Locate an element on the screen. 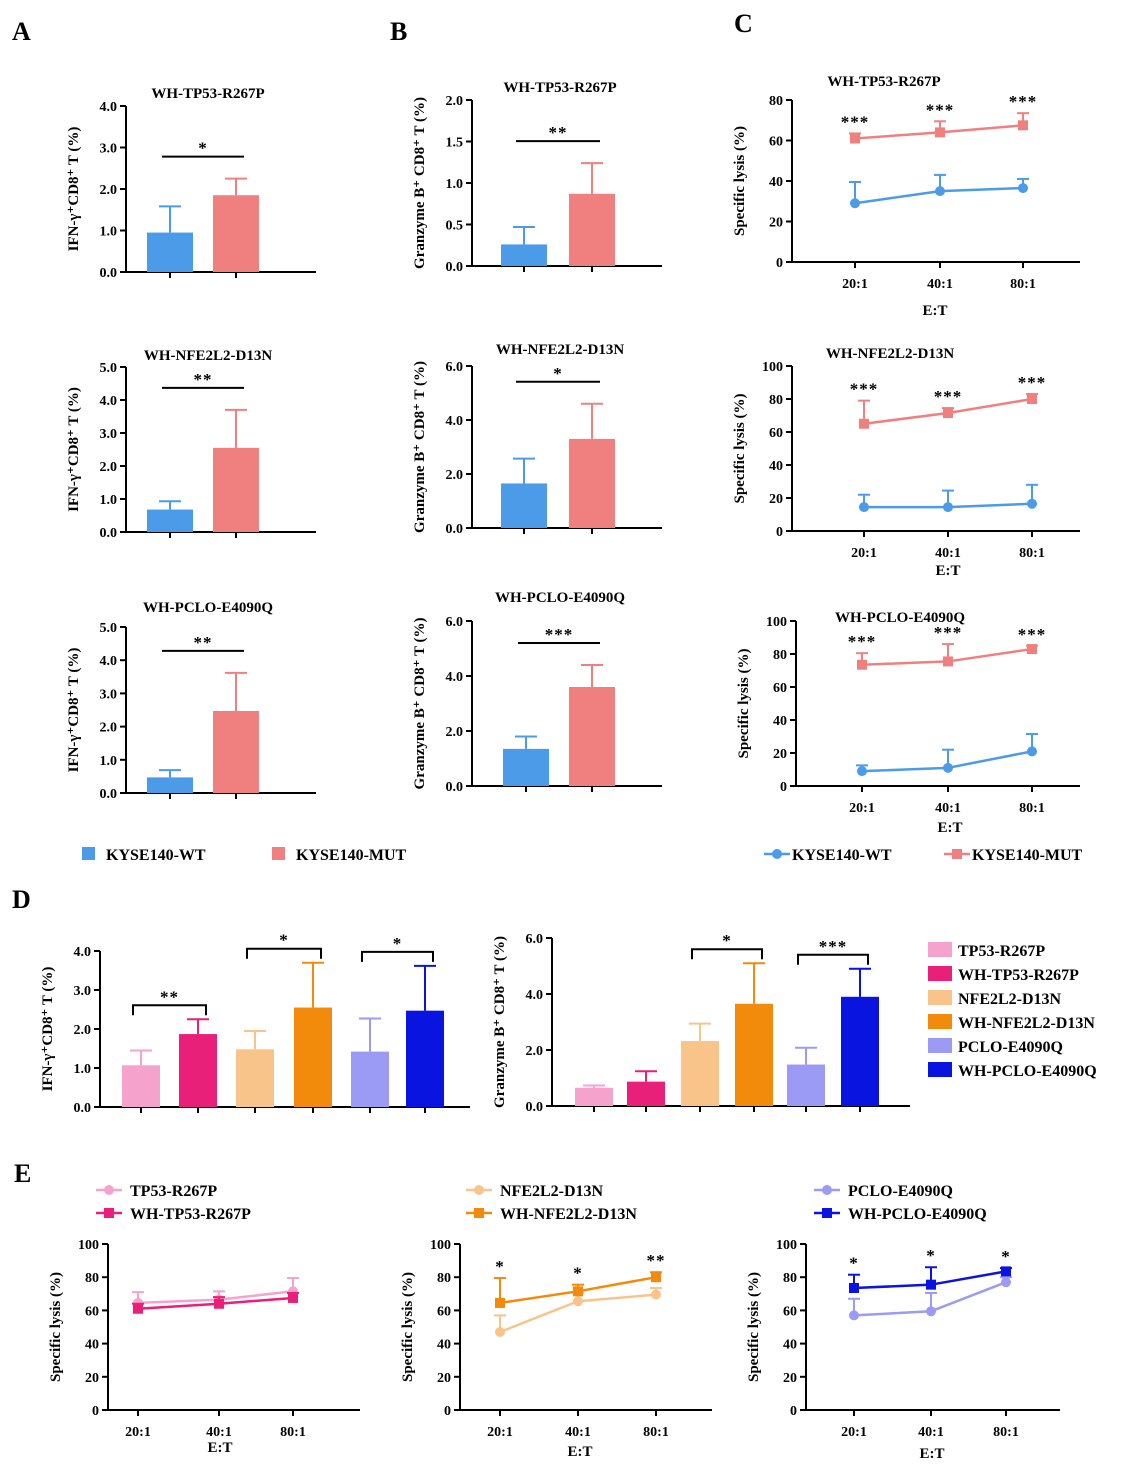 The height and width of the screenshot is (1472, 1136). bar-NFE2L2-D13N is located at coordinates (700, 1073).